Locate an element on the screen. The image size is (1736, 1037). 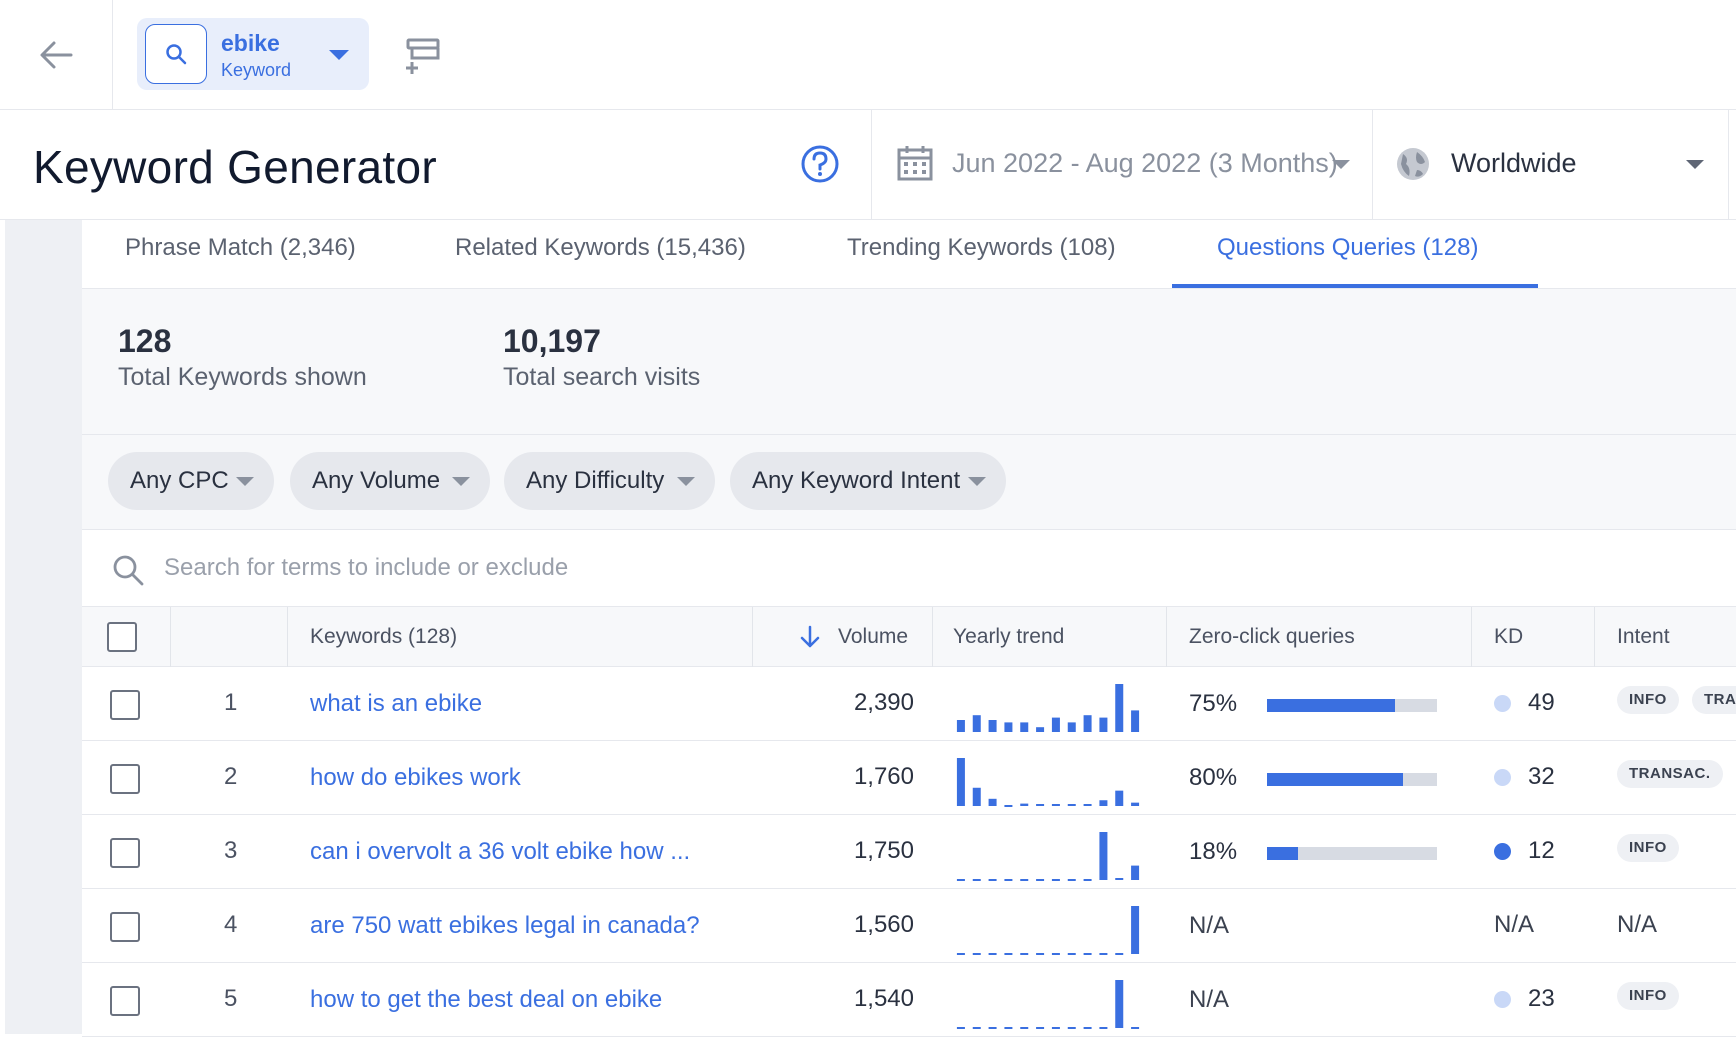
tab-trending-keywords: Trending Keywords (108) is located at coordinates (981, 247).